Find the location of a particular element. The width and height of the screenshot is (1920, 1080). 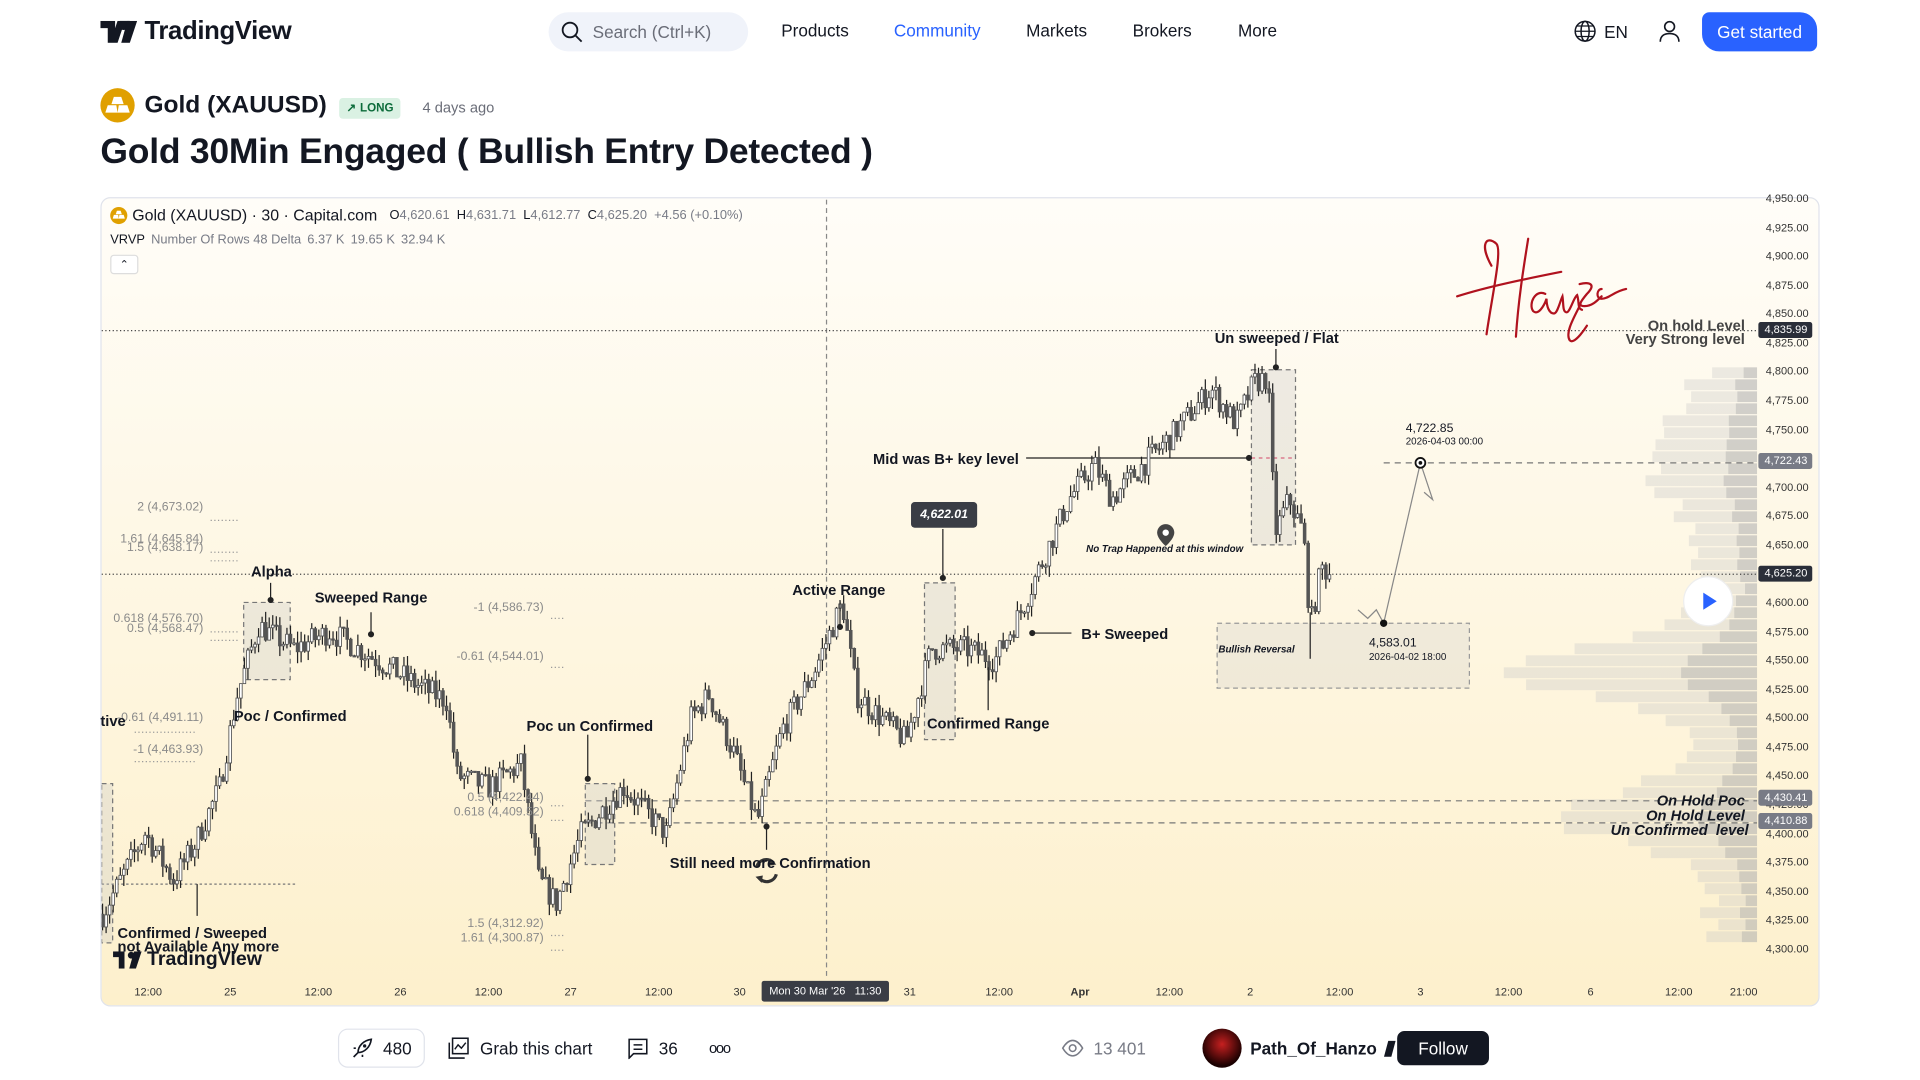

nav-community: Community is located at coordinates (937, 30).